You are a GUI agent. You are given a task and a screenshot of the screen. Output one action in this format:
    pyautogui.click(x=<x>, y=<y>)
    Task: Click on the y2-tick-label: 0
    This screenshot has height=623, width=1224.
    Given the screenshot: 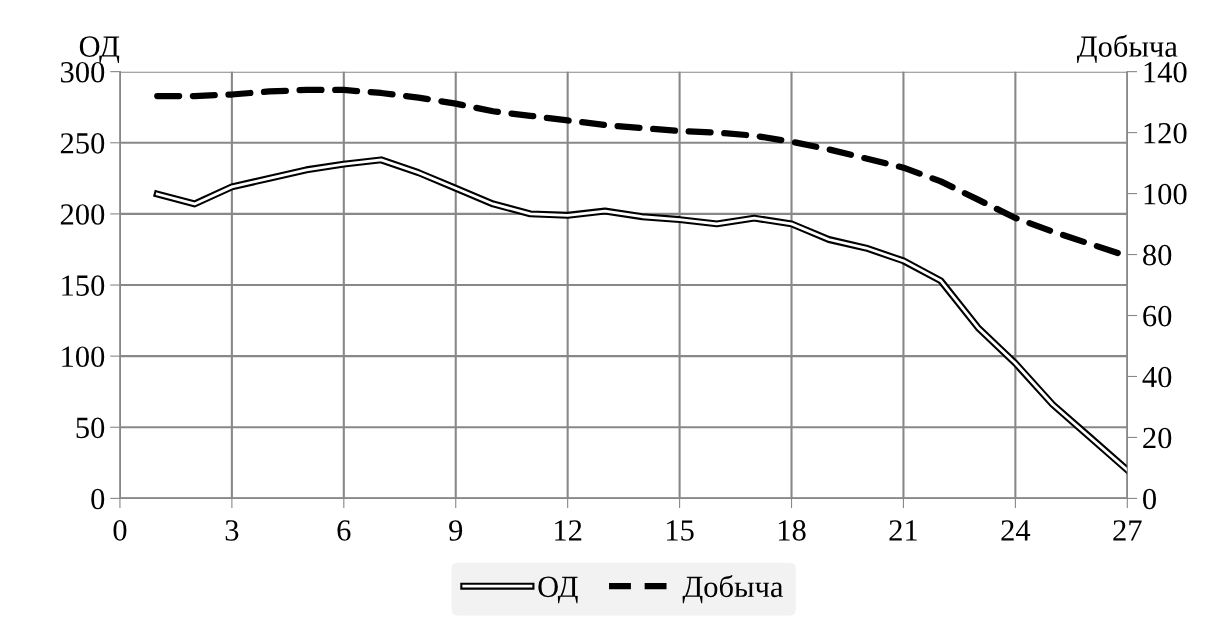 What is the action you would take?
    pyautogui.click(x=1149, y=499)
    